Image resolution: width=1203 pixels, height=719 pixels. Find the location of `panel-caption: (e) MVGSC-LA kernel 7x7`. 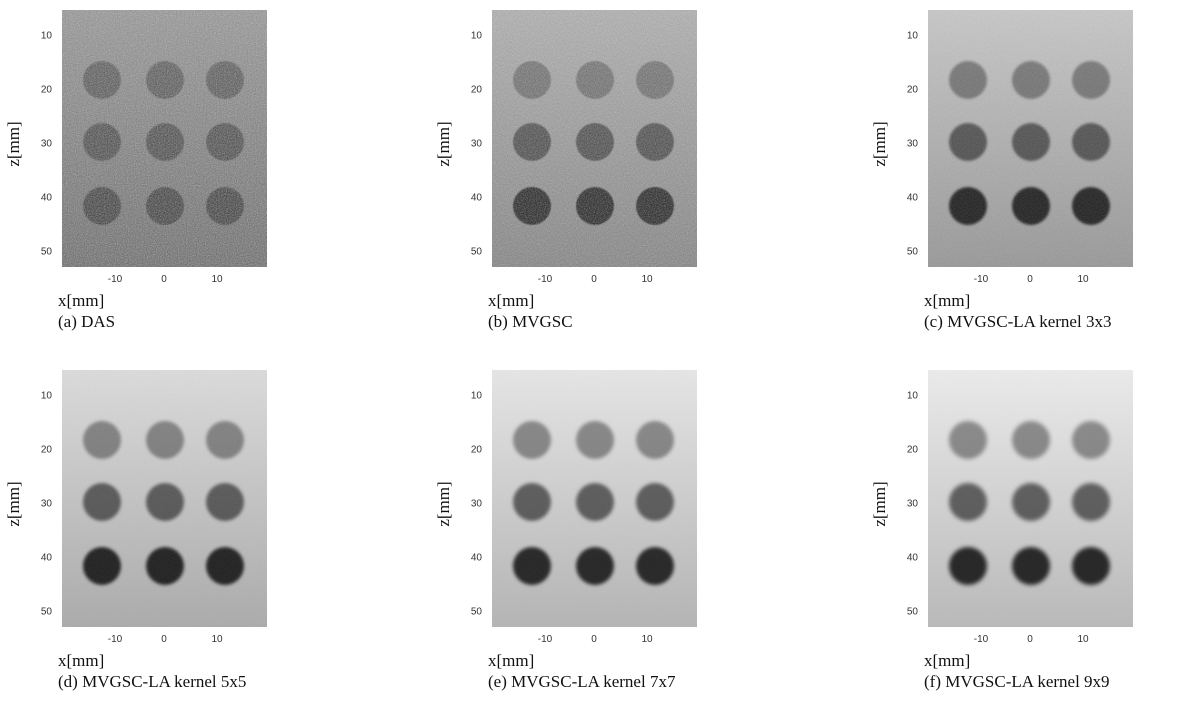

panel-caption: (e) MVGSC-LA kernel 7x7 is located at coordinates (582, 681).